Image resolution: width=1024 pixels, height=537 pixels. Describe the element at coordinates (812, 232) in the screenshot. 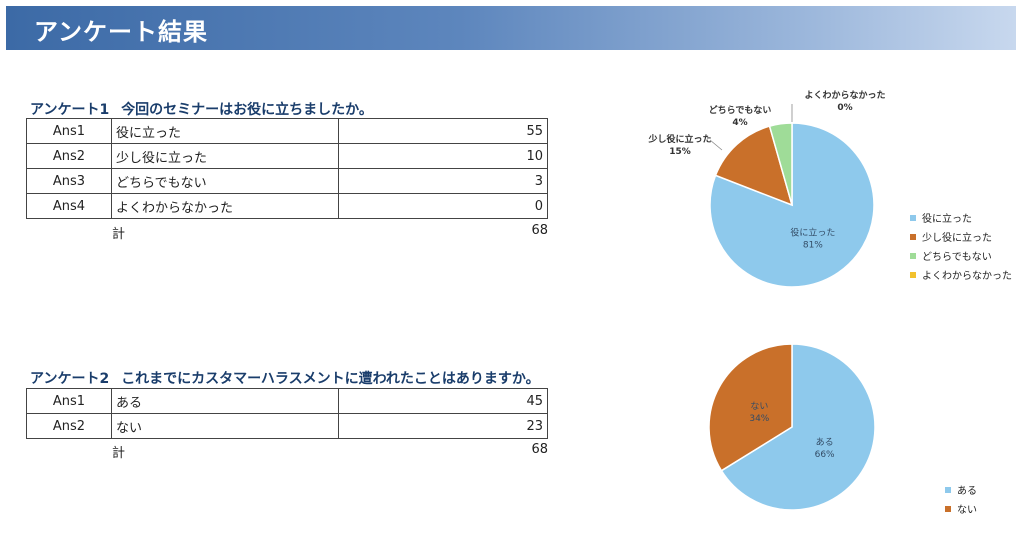

I see `slice-category-label: 役に立った` at that location.